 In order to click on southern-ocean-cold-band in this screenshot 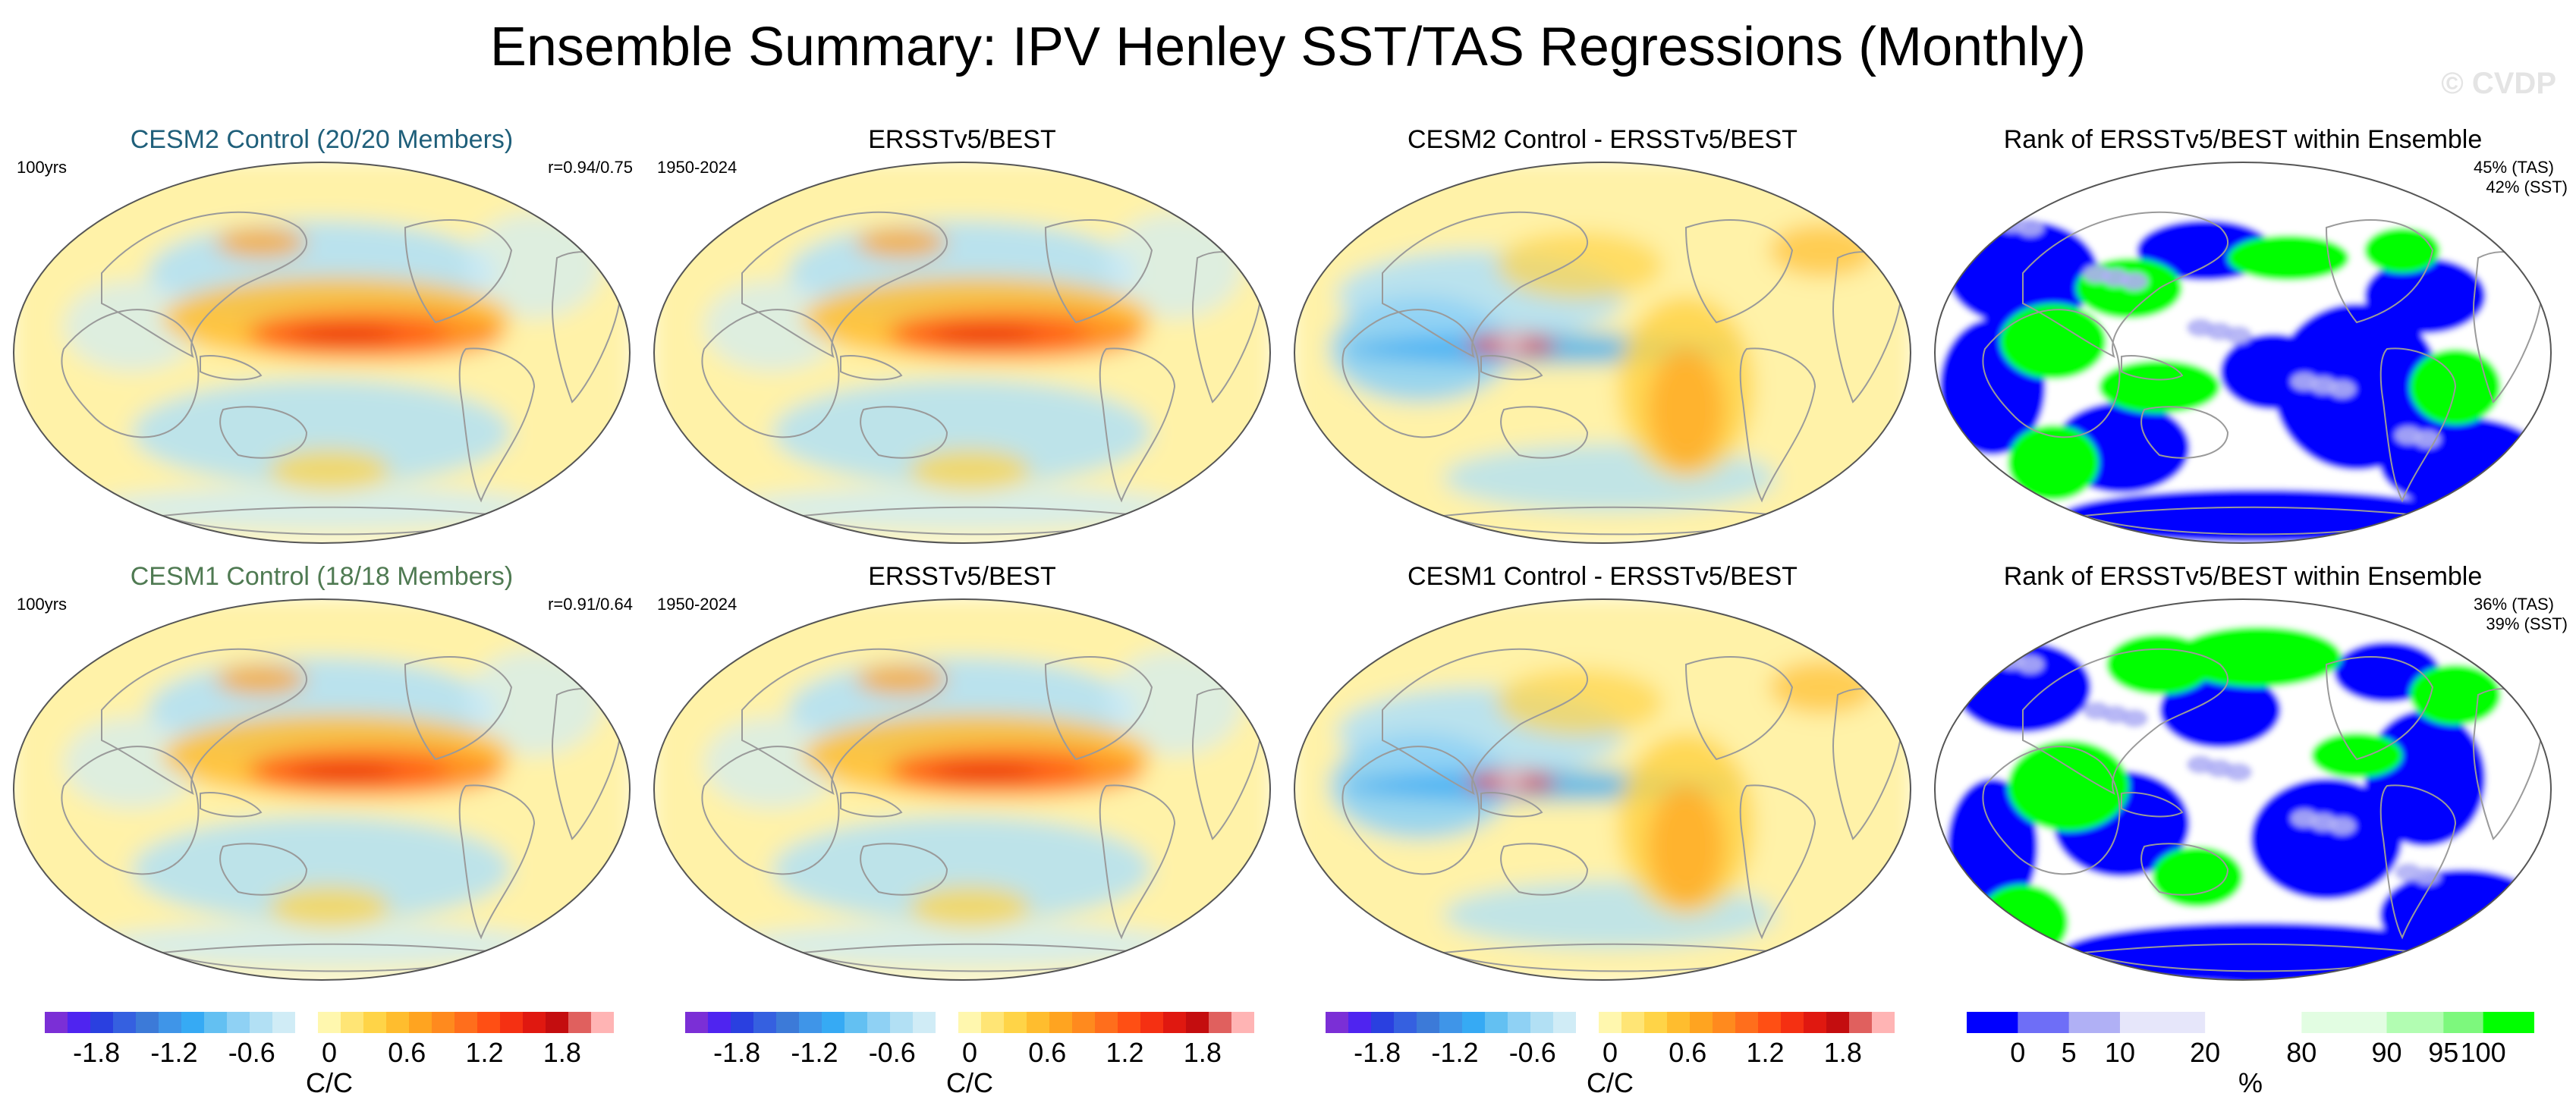, I will do `click(962, 508)`.